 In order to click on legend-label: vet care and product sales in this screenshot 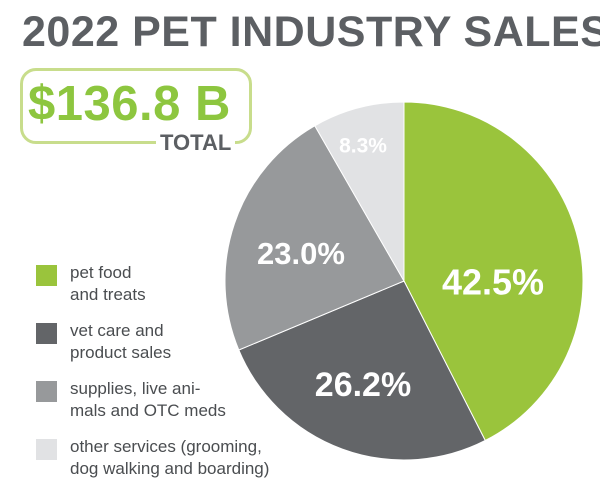, I will do `click(121, 341)`.